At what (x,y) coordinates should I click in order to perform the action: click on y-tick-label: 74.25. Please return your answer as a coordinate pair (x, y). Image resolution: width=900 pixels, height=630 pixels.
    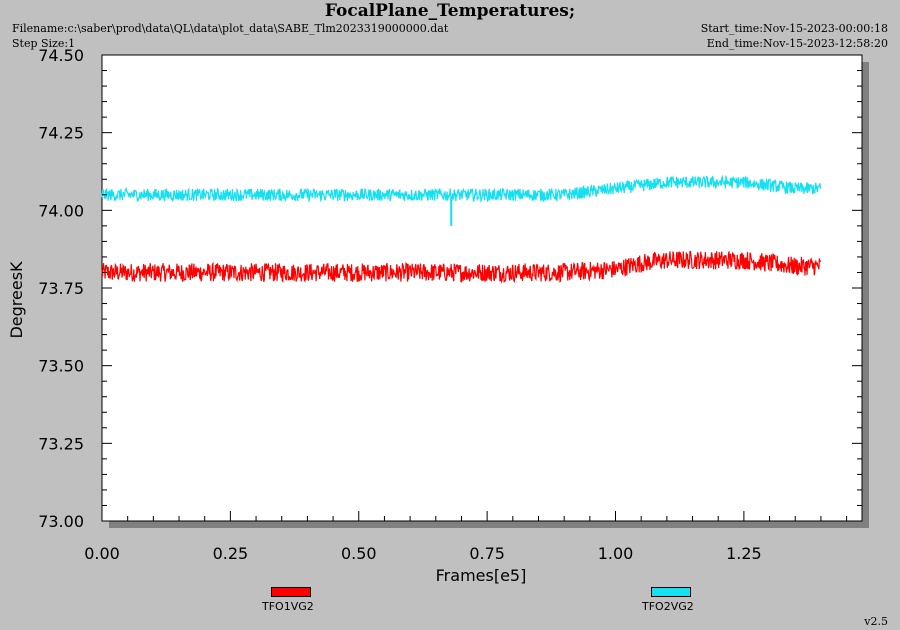
    Looking at the image, I should click on (61, 133).